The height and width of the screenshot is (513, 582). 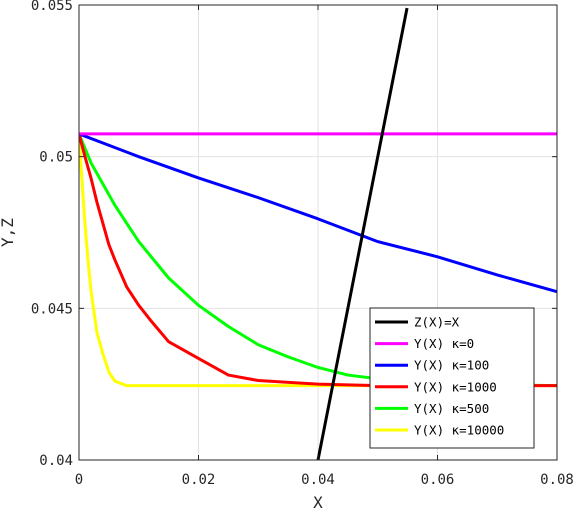 What do you see at coordinates (79, 480) in the screenshot?
I see `x-tick-label: 0` at bounding box center [79, 480].